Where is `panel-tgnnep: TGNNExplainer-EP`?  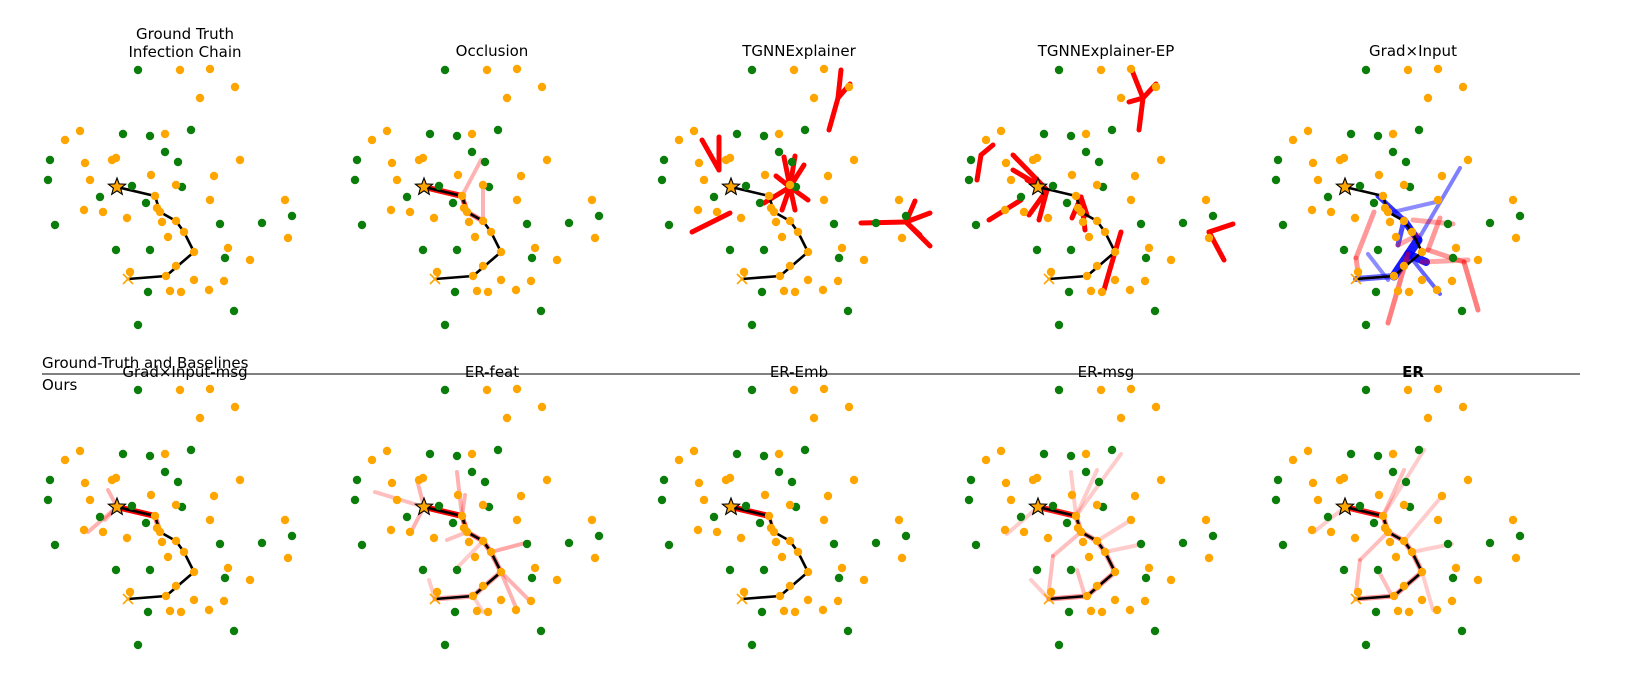 panel-tgnnep: TGNNExplainer-EP is located at coordinates (1100, 186).